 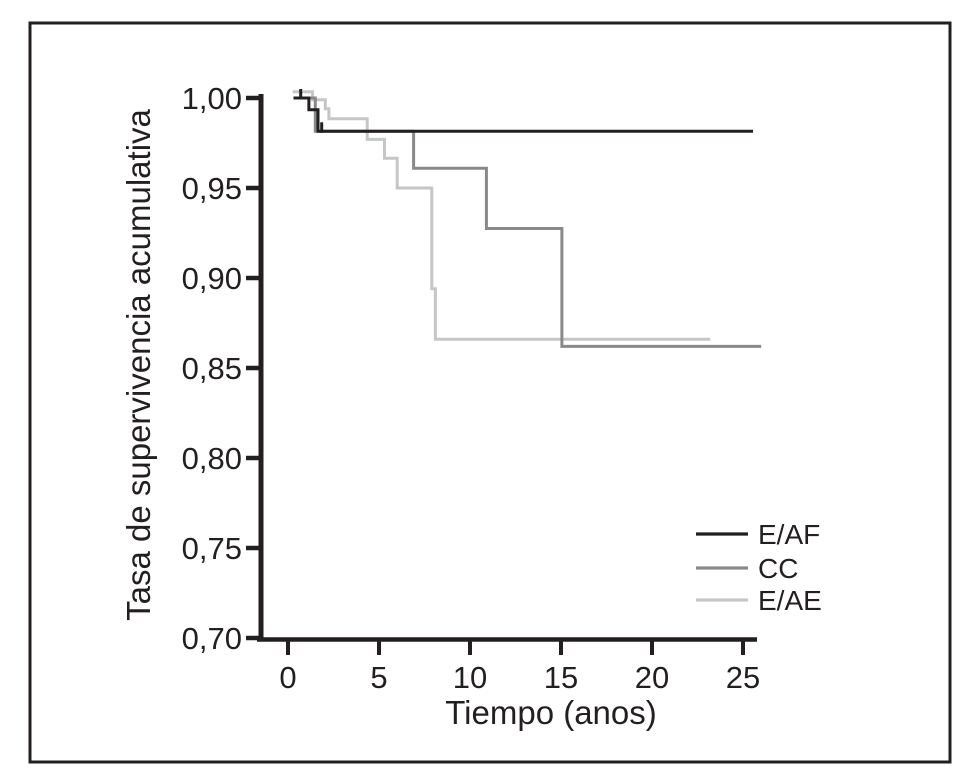 I want to click on y-tick-label: 0,90, so click(x=212, y=278).